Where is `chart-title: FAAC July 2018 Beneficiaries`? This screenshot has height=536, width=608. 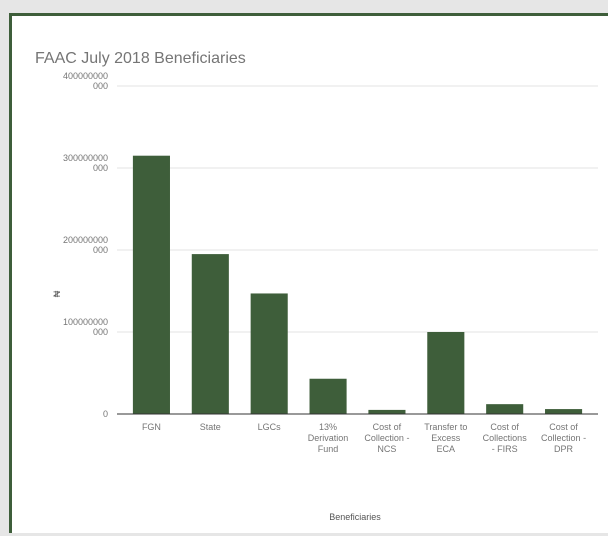
chart-title: FAAC July 2018 Beneficiaries is located at coordinates (140, 58).